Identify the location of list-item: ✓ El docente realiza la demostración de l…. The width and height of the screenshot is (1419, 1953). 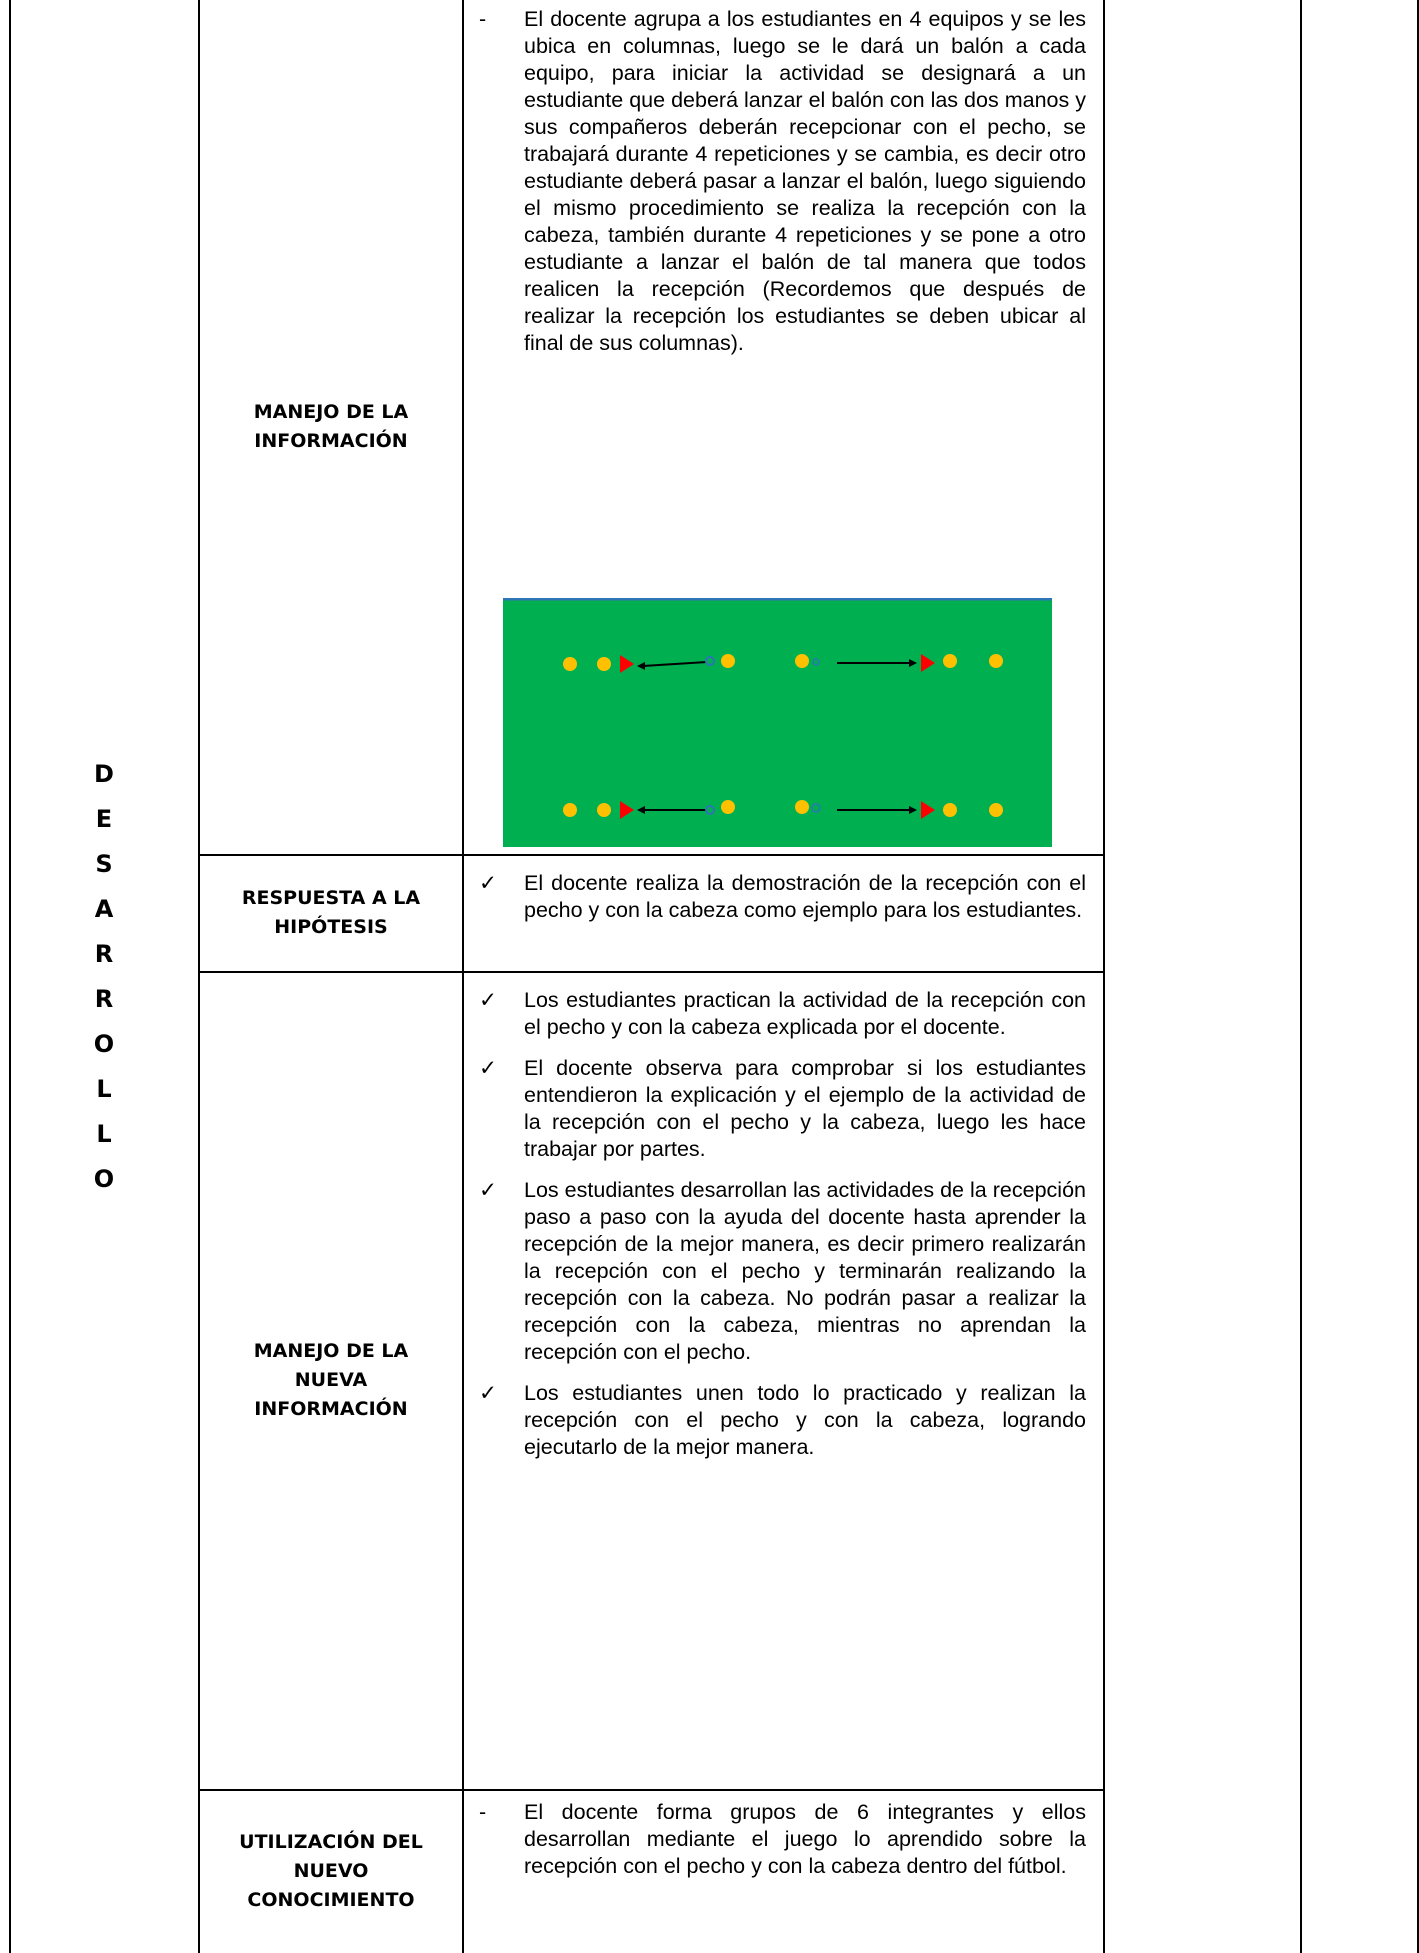
(783, 897).